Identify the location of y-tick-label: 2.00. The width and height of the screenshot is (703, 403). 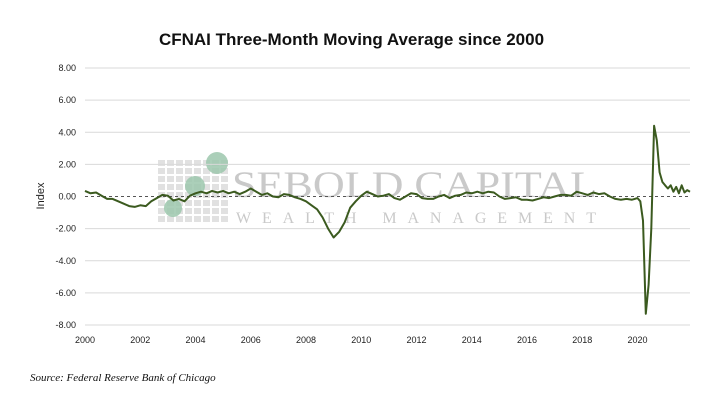
(67, 164).